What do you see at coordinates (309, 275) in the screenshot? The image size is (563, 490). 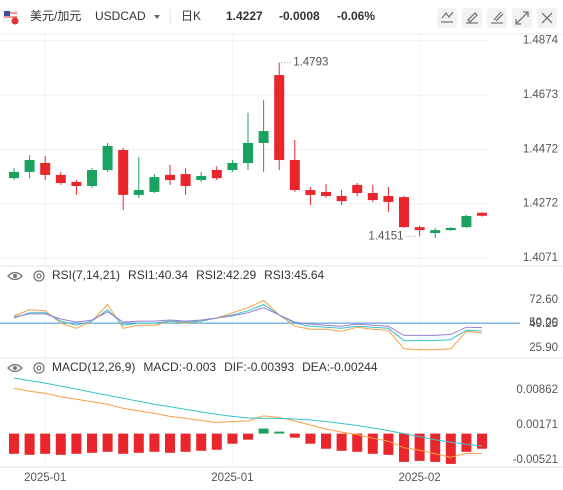 I see `legend-value: 45.64` at bounding box center [309, 275].